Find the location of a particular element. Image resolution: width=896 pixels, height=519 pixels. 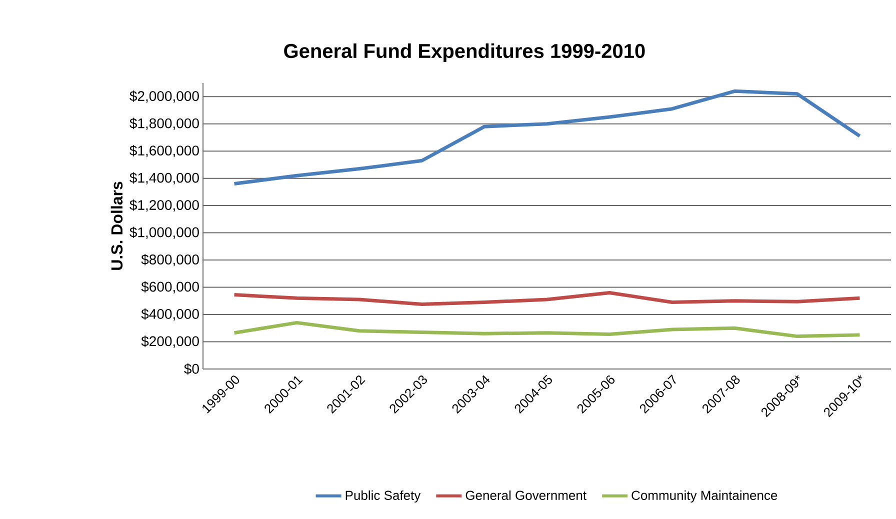

y-axis-title: U.S. Dollars is located at coordinates (116, 226).